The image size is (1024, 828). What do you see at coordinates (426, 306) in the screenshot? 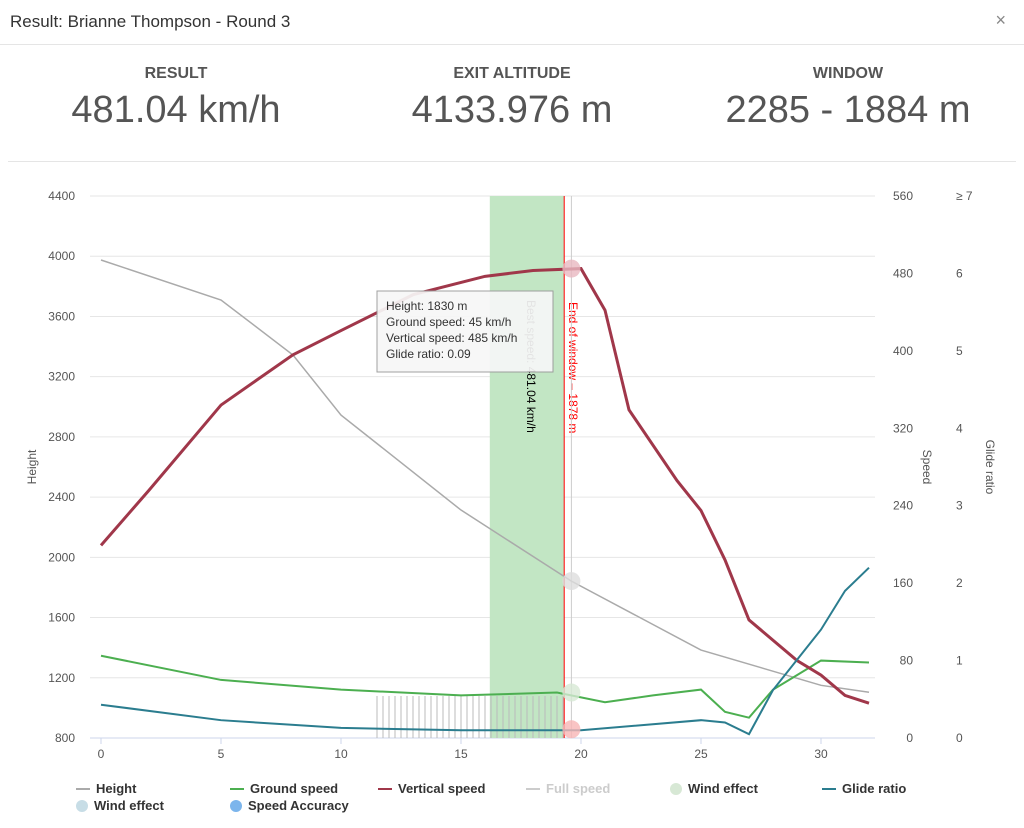
I see `tooltip-line: Height: 1830 m` at bounding box center [426, 306].